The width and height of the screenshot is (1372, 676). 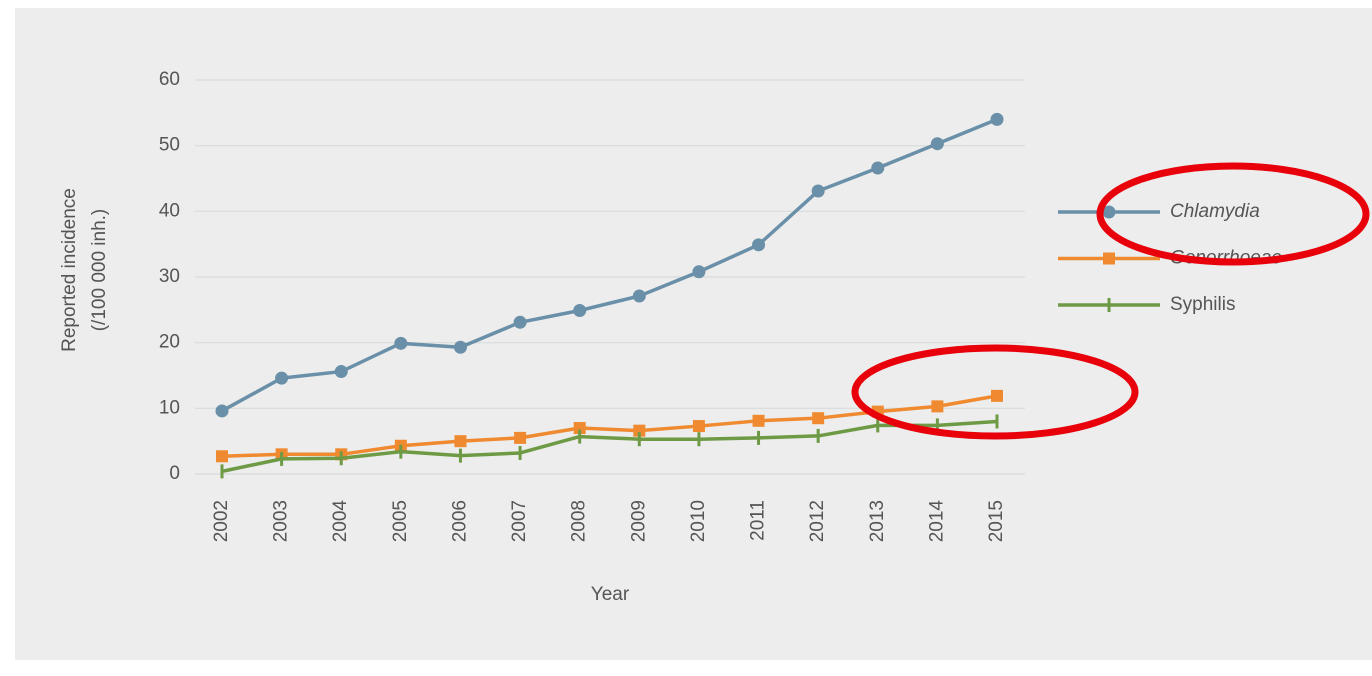 I want to click on x-tick-label: 2015, so click(x=996, y=521).